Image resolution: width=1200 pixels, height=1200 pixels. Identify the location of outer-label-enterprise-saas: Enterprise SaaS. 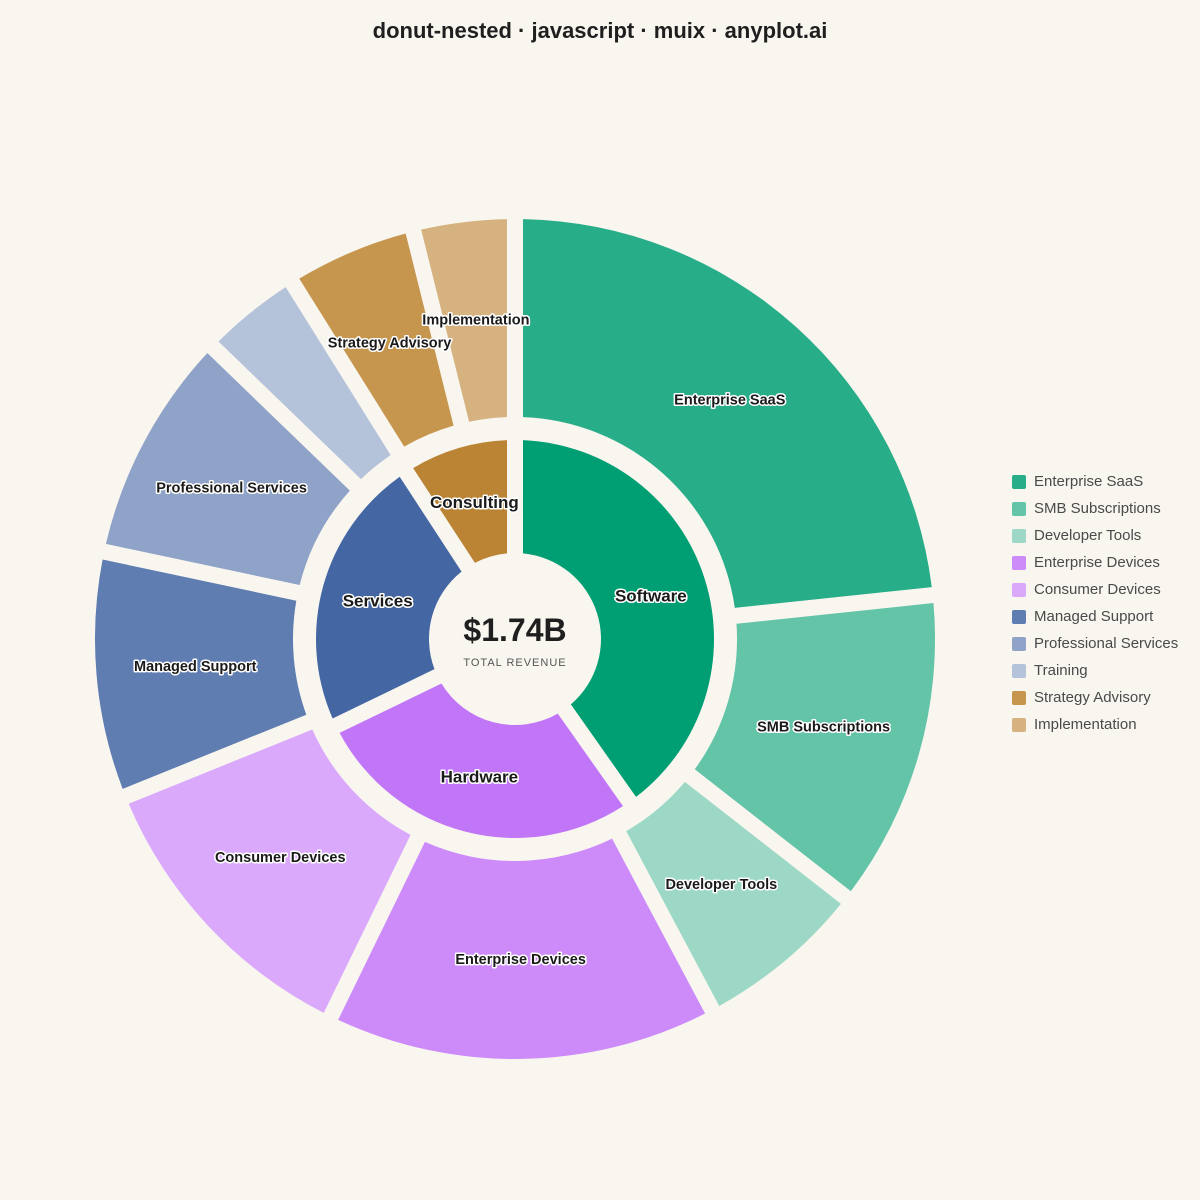
(730, 400).